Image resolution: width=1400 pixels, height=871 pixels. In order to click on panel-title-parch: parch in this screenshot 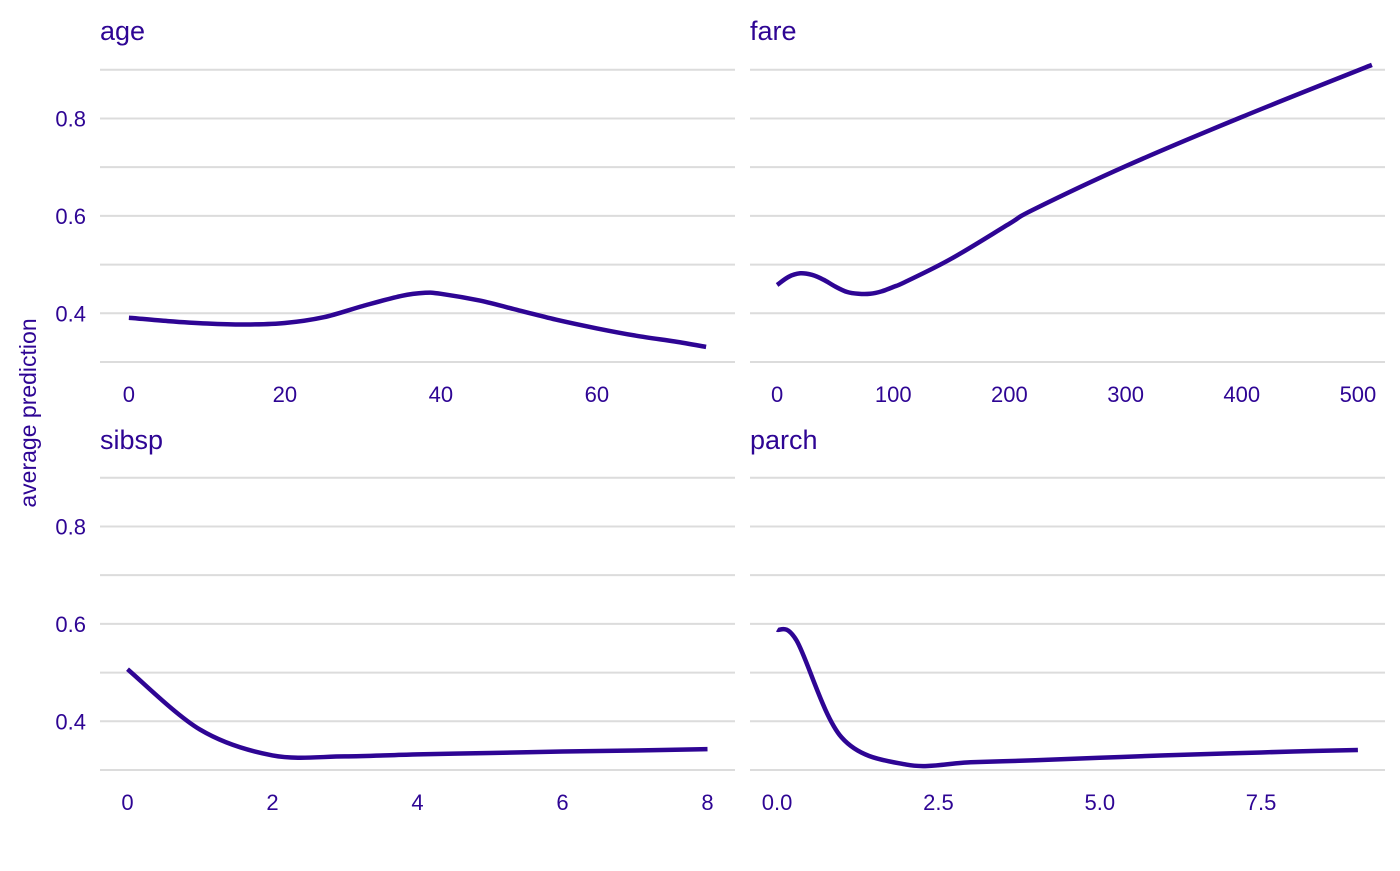, I will do `click(784, 440)`.